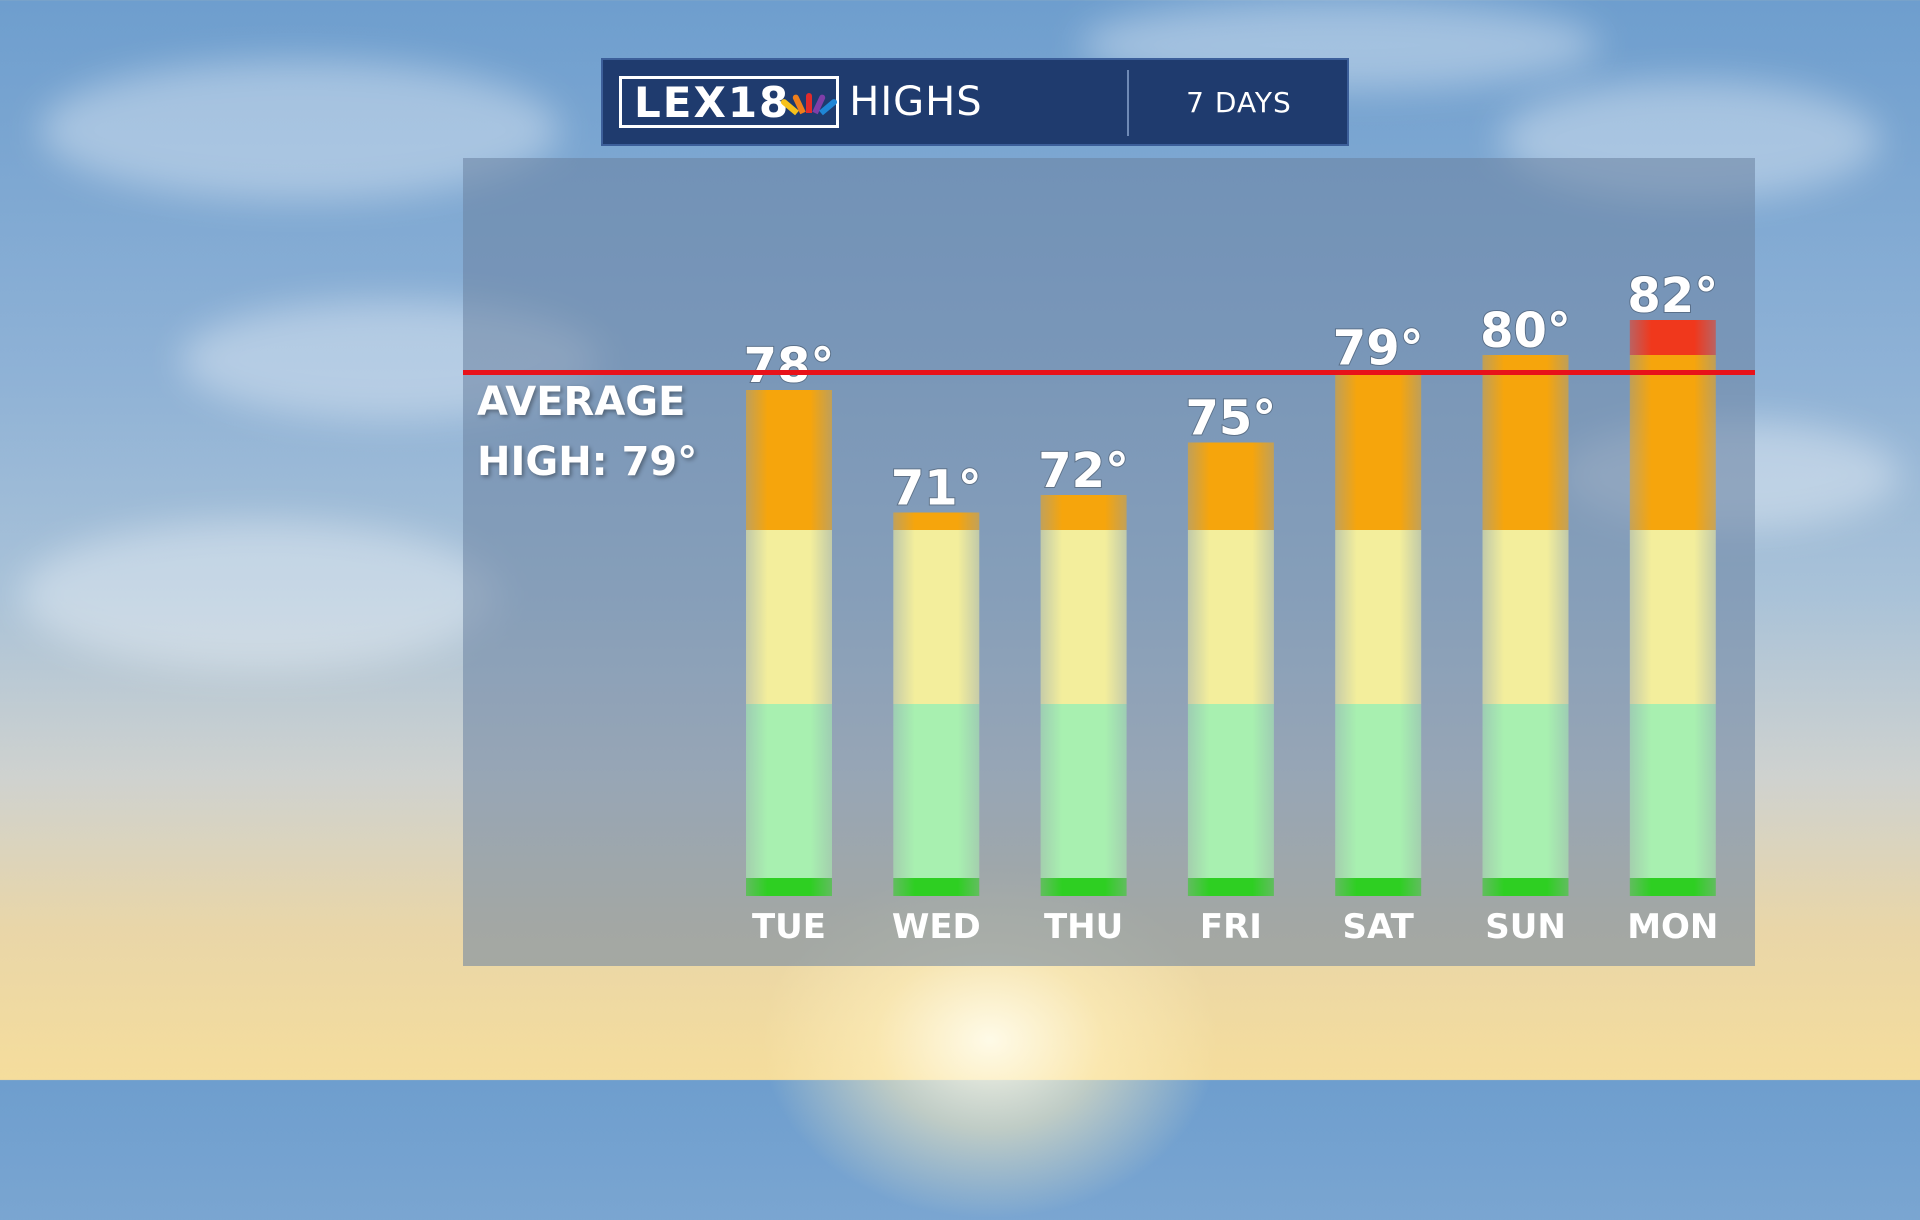  I want to click on peacock-icon, so click(809, 103).